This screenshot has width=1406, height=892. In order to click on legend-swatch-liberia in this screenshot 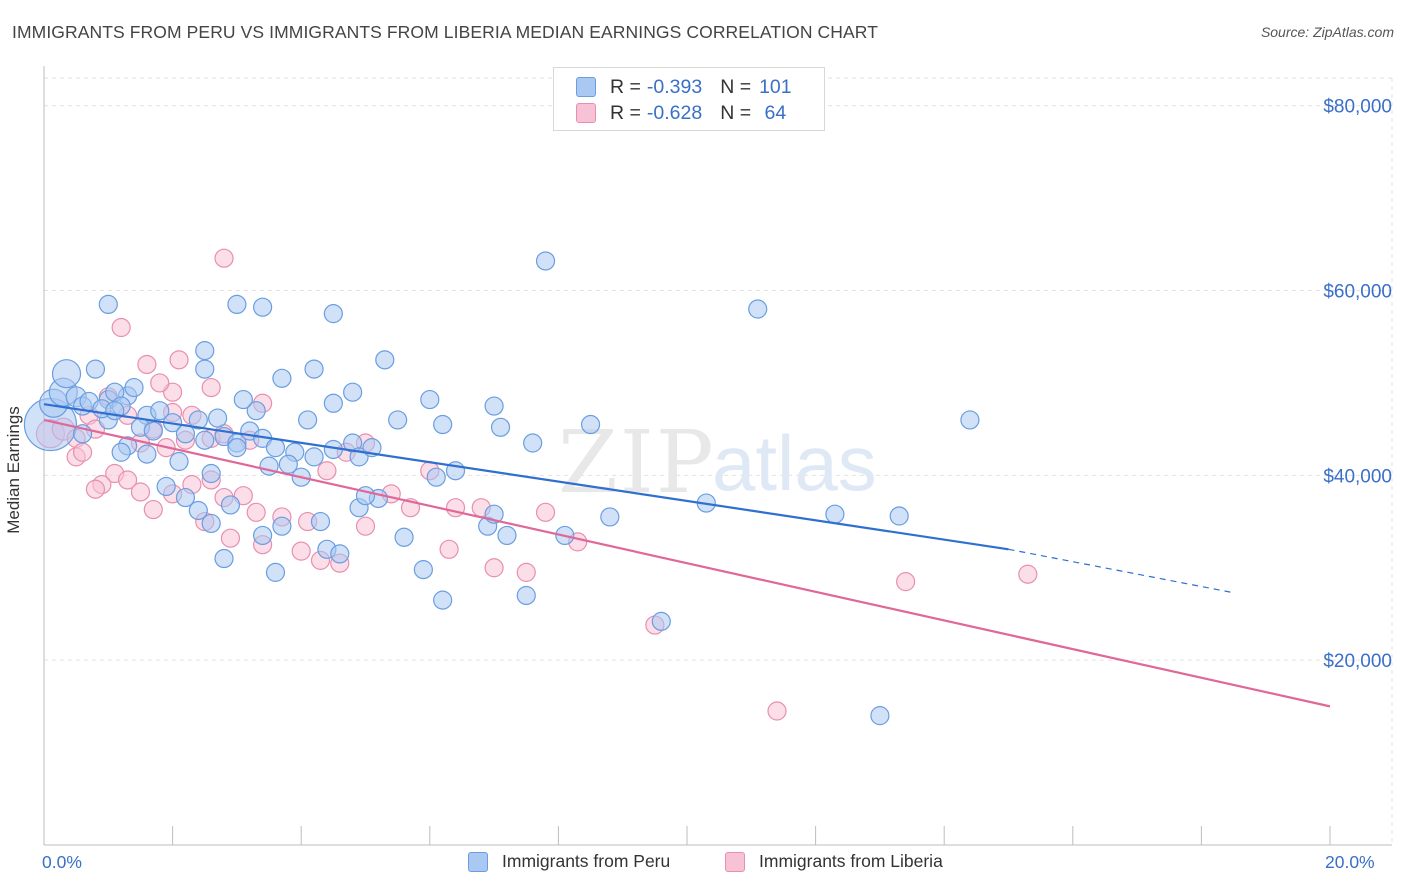, I will do `click(586, 113)`.